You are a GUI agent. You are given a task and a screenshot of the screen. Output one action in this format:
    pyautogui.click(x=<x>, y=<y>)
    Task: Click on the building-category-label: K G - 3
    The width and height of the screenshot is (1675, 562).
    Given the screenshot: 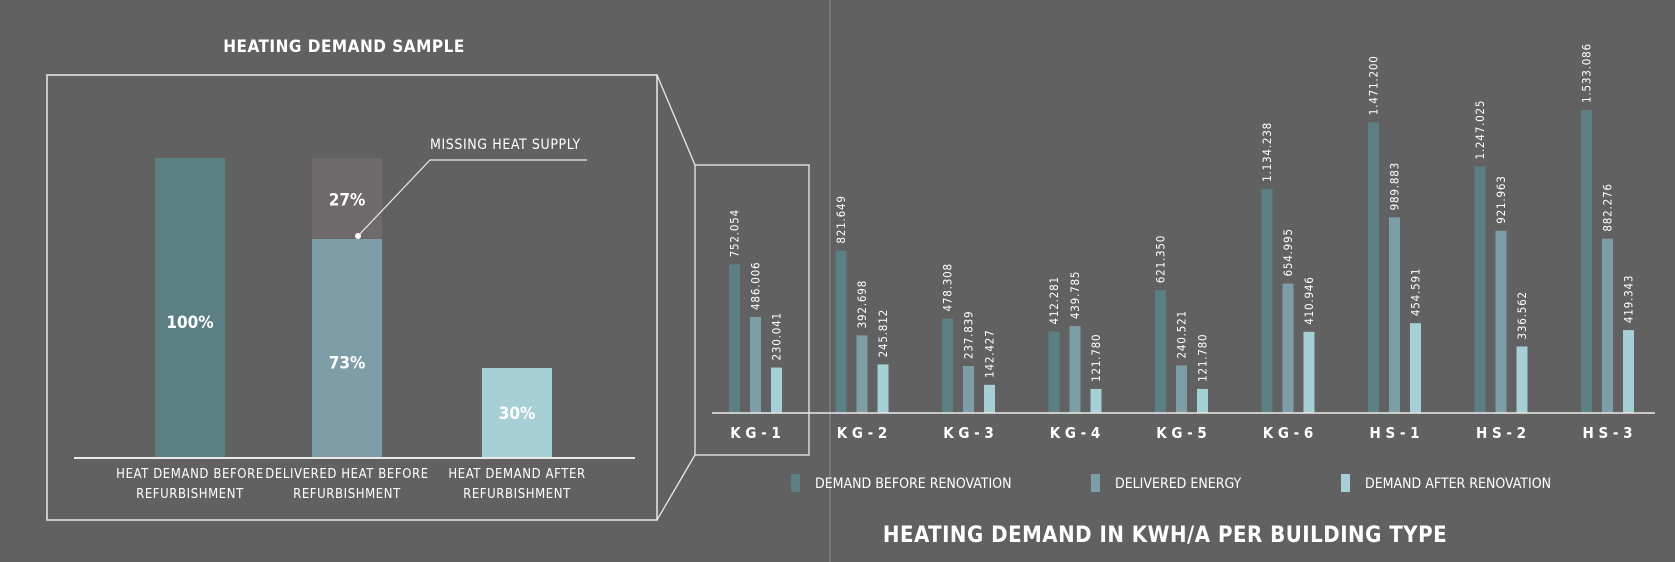 What is the action you would take?
    pyautogui.click(x=968, y=433)
    